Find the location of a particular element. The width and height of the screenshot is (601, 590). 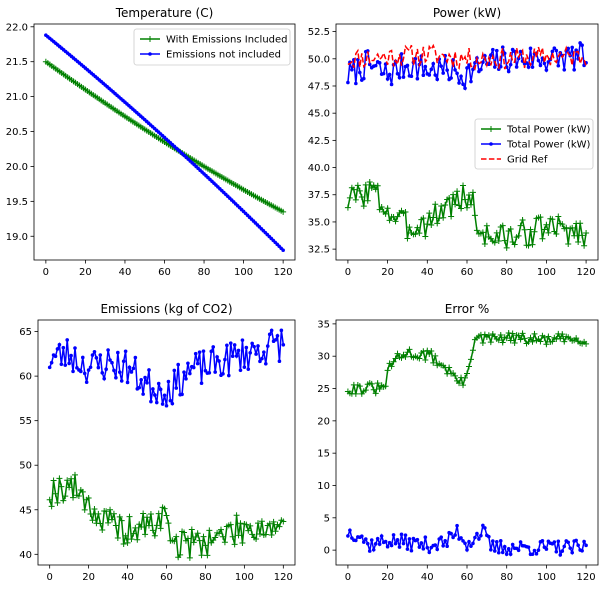

series-line-blue is located at coordinates (467, 66).